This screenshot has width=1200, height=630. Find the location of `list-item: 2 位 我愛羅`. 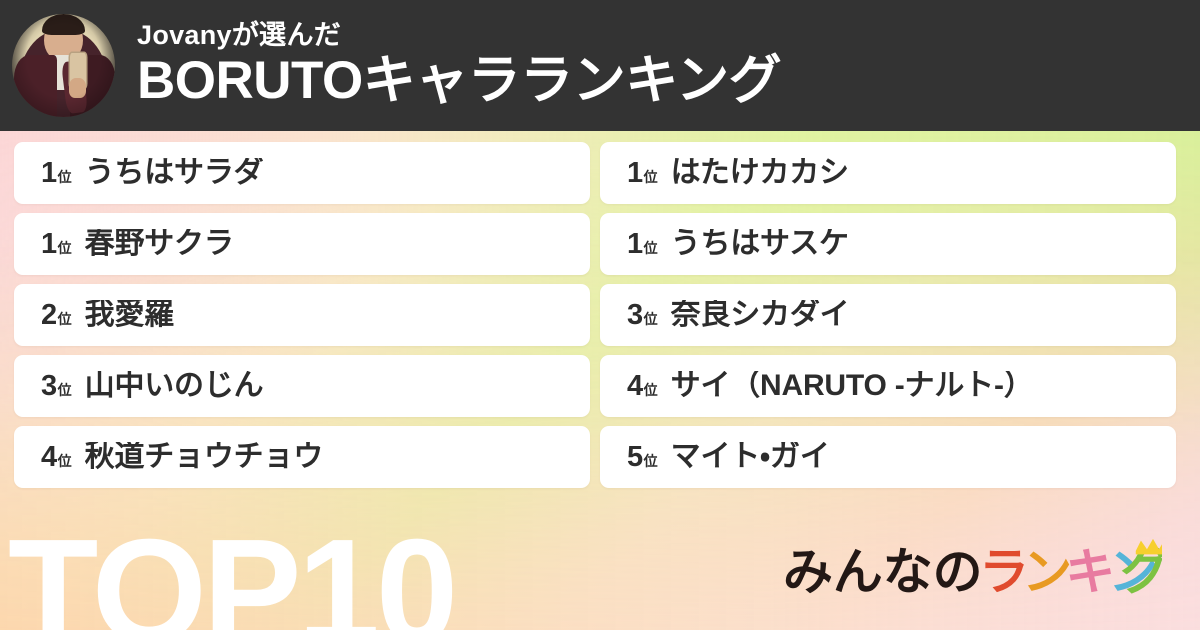

list-item: 2 位 我愛羅 is located at coordinates (302, 315).